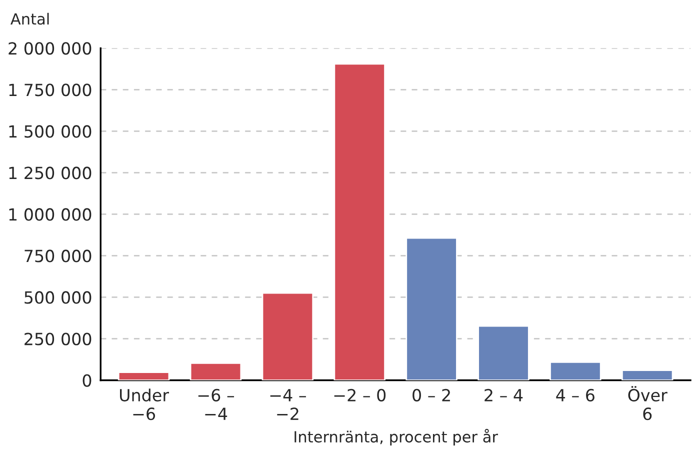 Image resolution: width=694 pixels, height=450 pixels. I want to click on x-tick-label: 0 – 2, so click(431, 395).